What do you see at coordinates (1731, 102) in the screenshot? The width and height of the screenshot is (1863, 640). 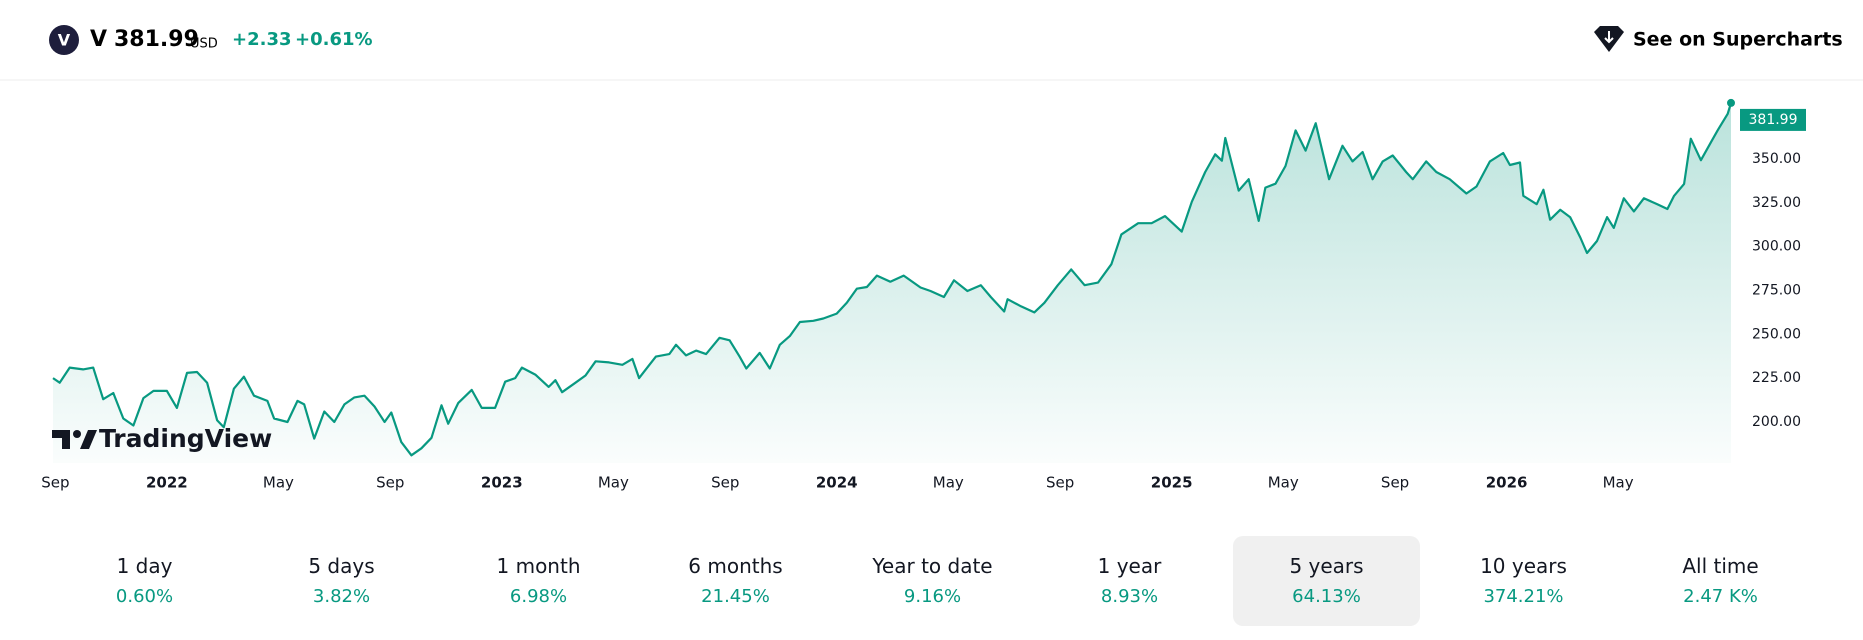 I see `last-point` at bounding box center [1731, 102].